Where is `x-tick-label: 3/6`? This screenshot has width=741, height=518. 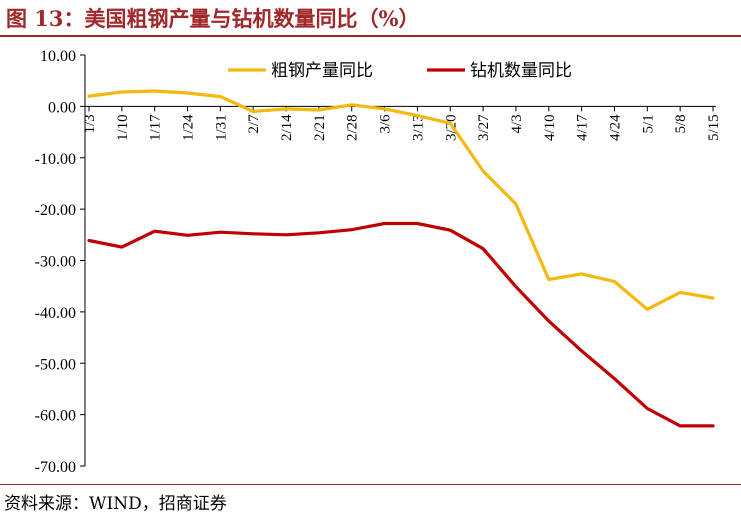
x-tick-label: 3/6 is located at coordinates (386, 124).